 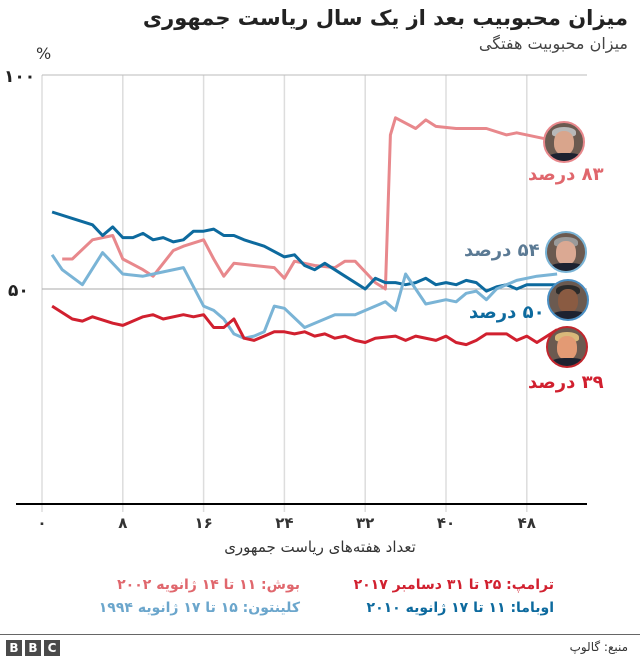 What do you see at coordinates (44, 53) in the screenshot?
I see `y-axis-unit: %` at bounding box center [44, 53].